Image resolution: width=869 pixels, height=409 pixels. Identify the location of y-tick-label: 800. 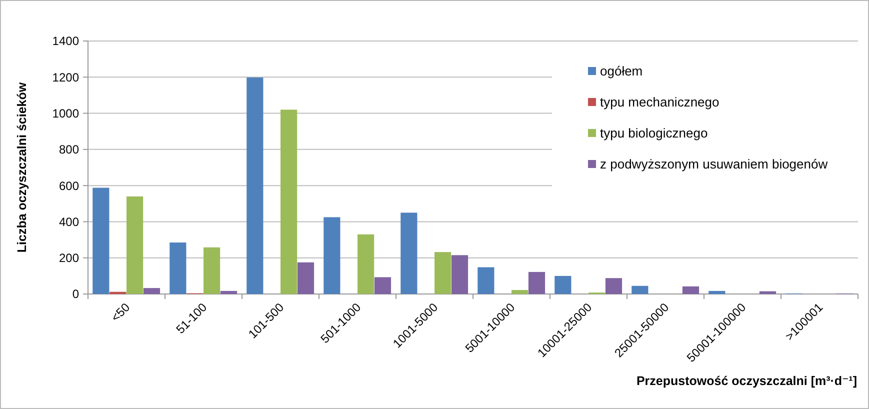
(69, 149).